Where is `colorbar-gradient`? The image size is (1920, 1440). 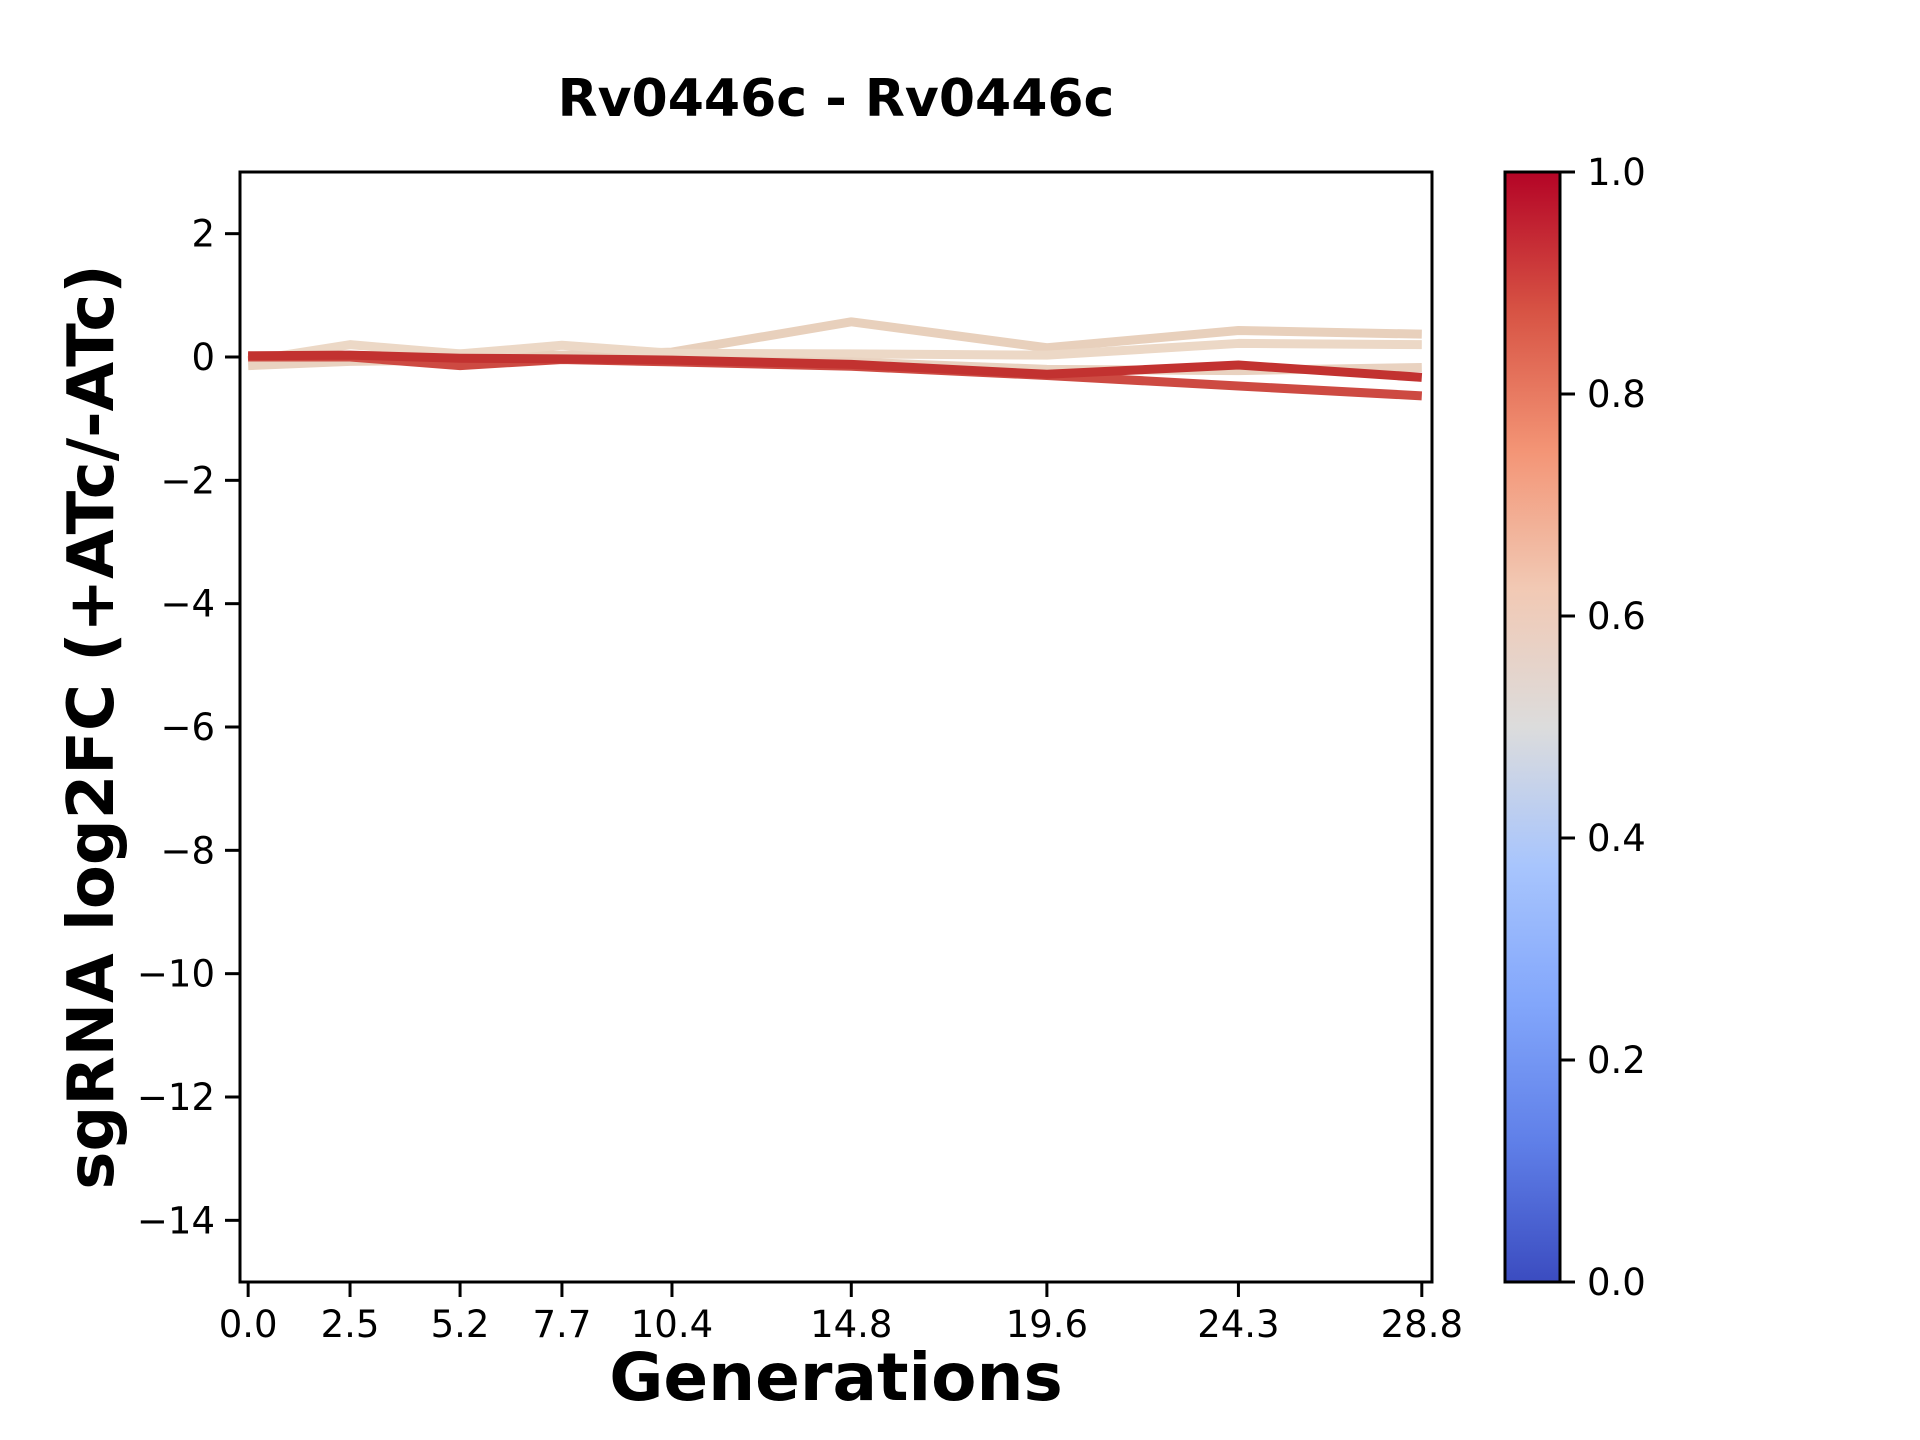
colorbar-gradient is located at coordinates (1532, 727).